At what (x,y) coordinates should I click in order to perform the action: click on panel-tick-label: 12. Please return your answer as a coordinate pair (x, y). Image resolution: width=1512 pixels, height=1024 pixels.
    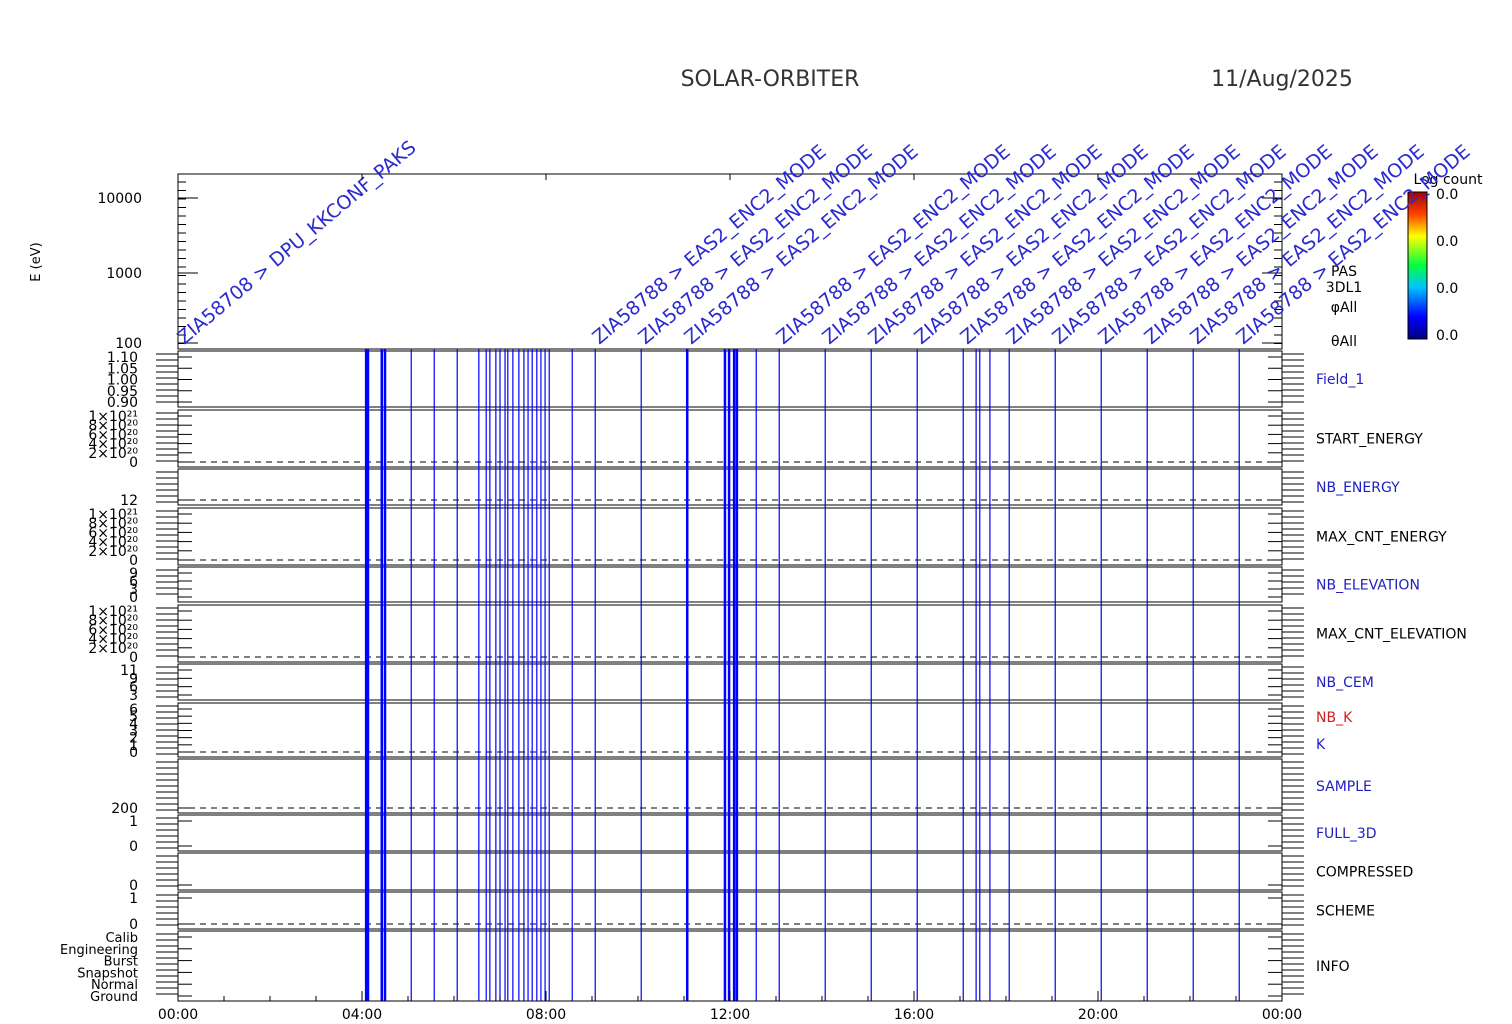
    Looking at the image, I should click on (129, 501).